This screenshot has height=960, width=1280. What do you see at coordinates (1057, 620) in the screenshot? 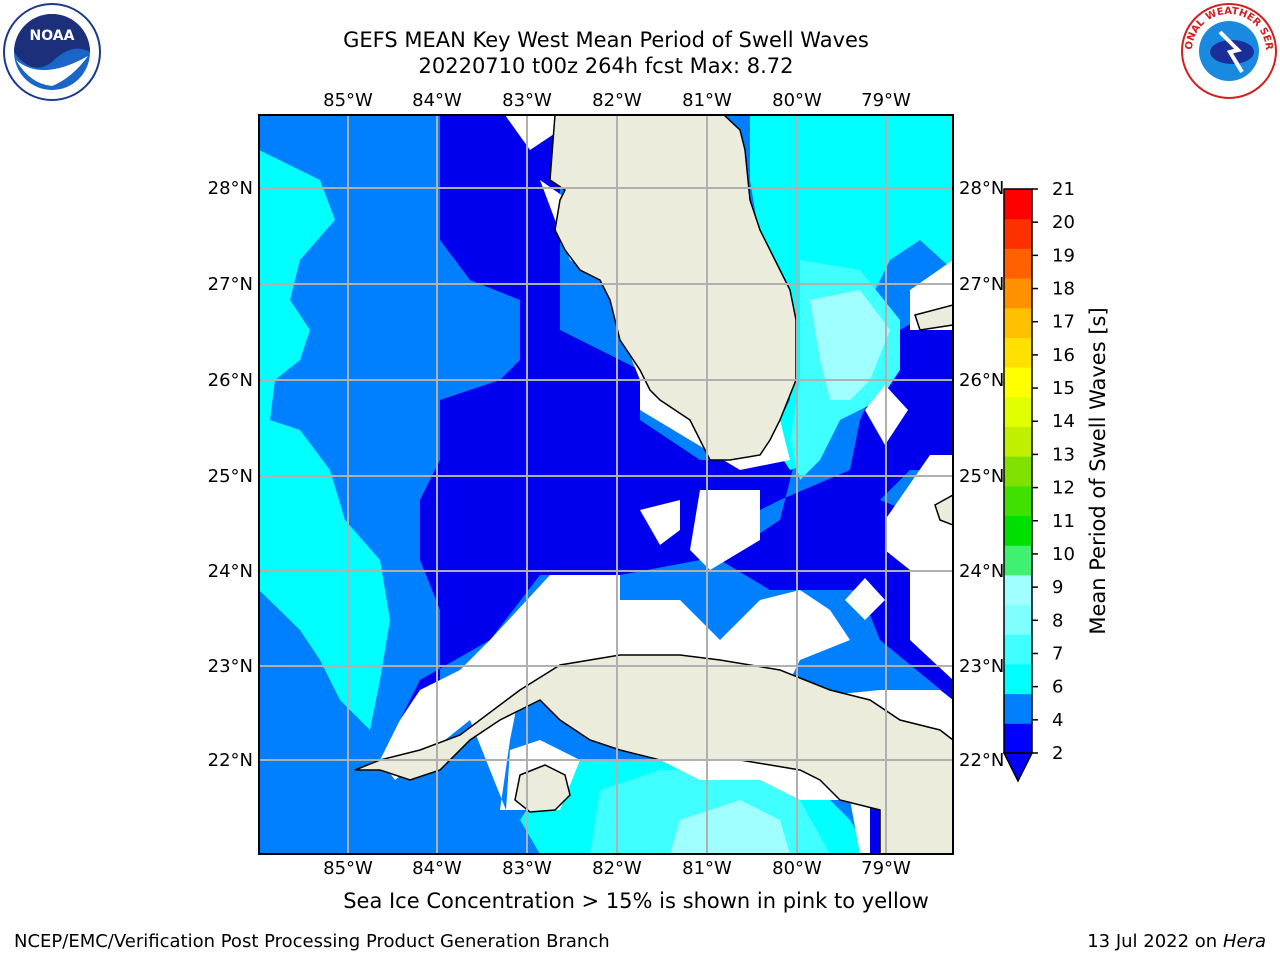
I see `colorbar-tick-label: 8` at bounding box center [1057, 620].